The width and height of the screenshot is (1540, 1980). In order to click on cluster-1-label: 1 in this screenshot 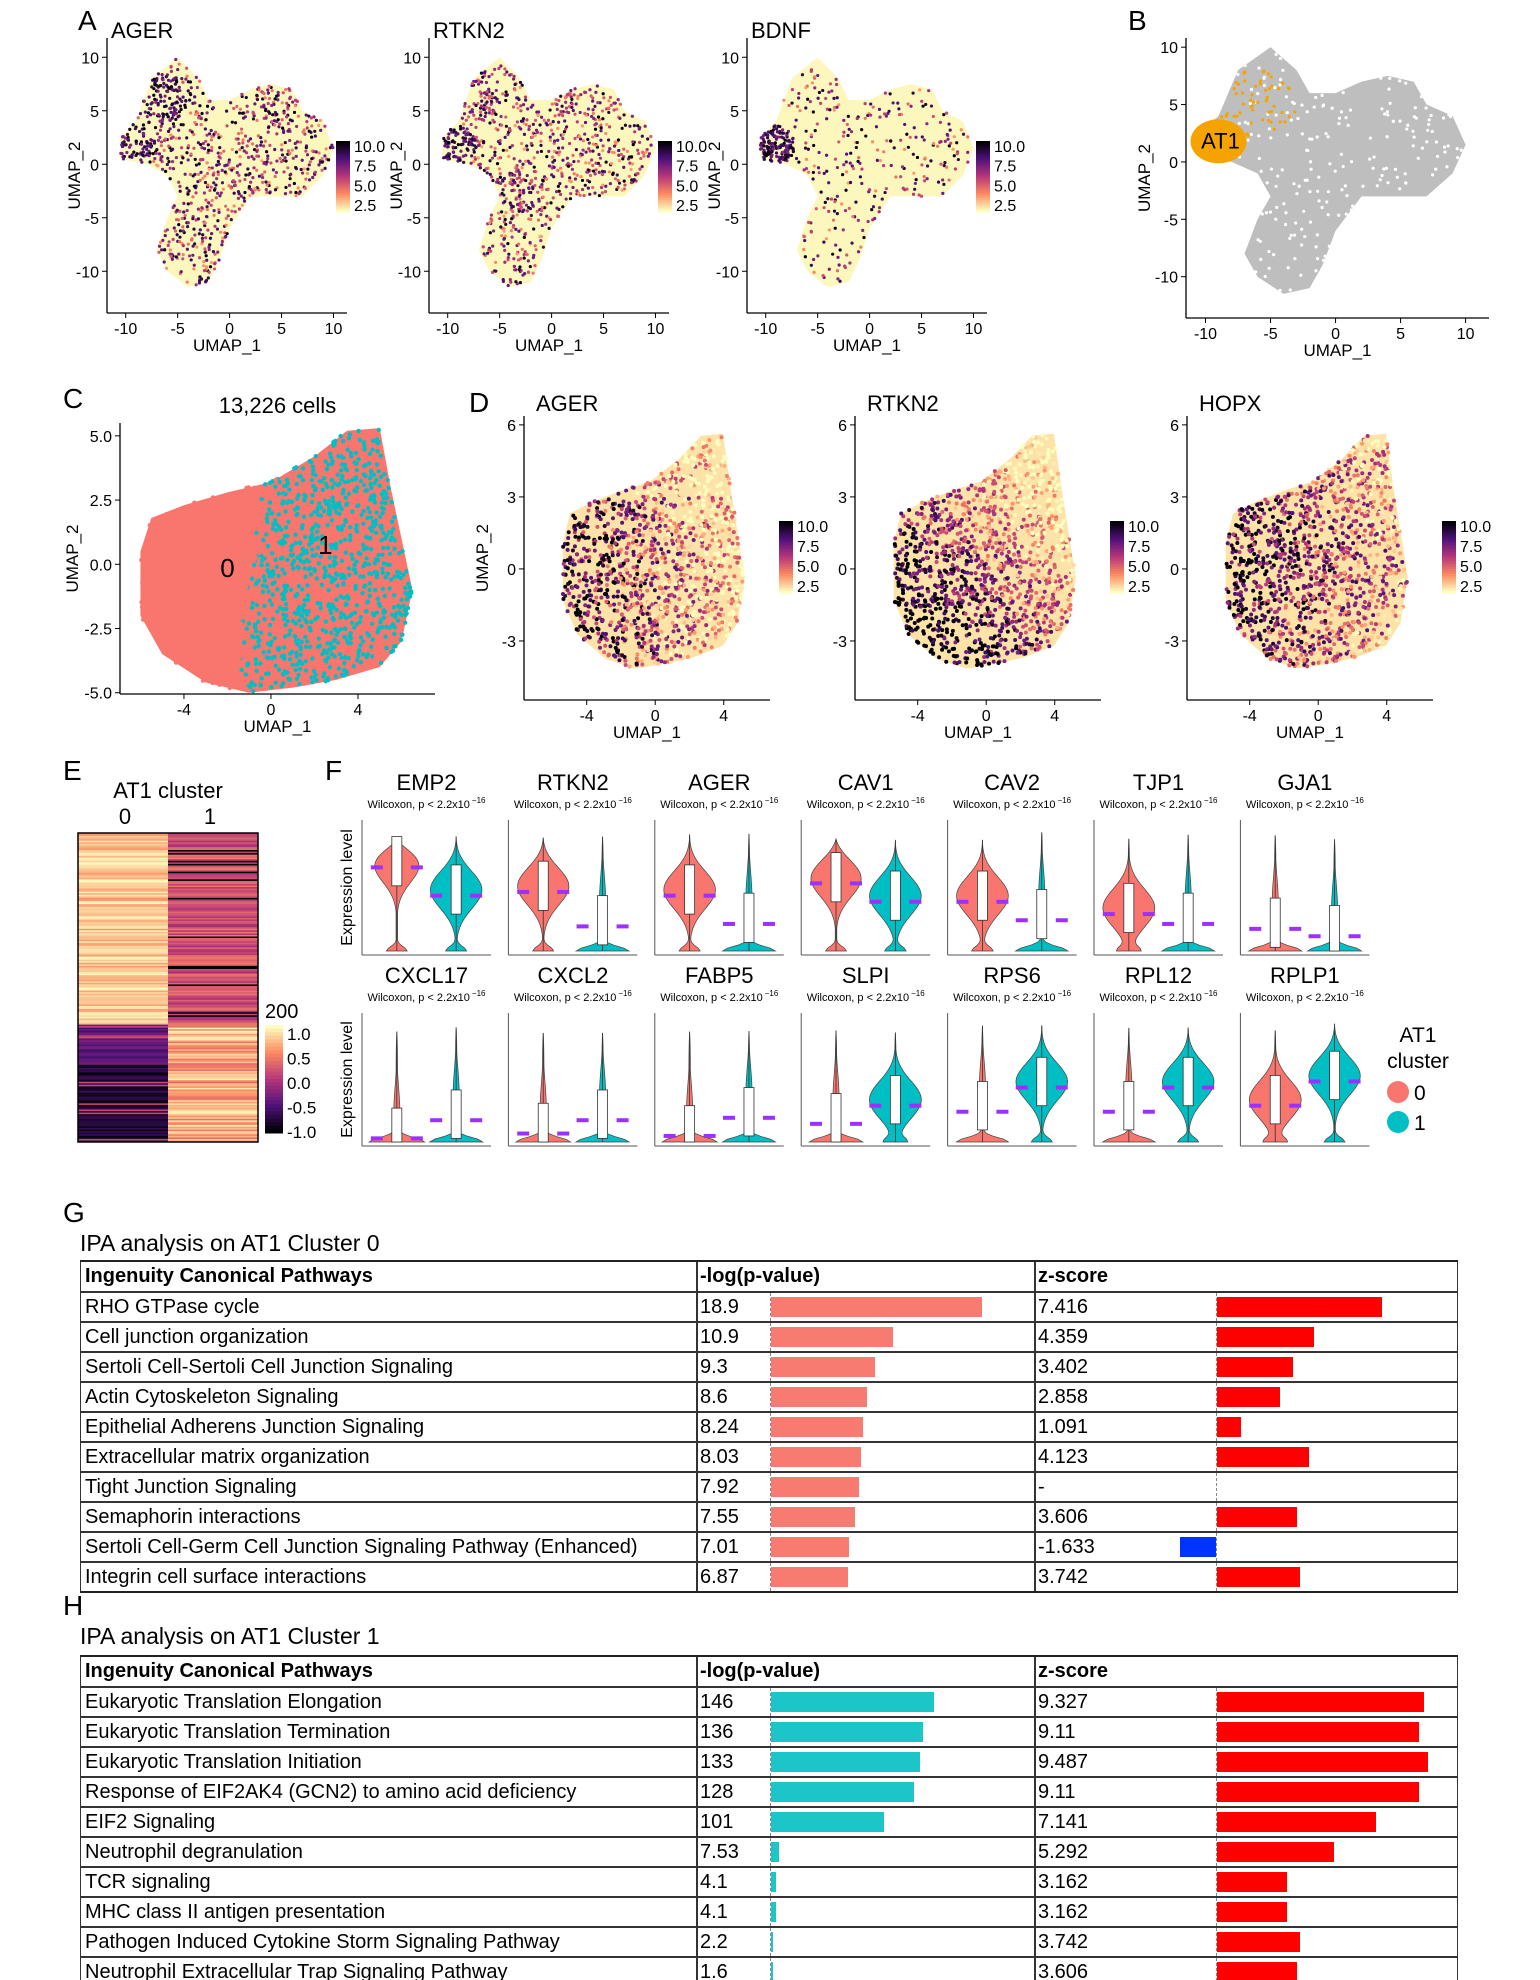, I will do `click(325, 545)`.